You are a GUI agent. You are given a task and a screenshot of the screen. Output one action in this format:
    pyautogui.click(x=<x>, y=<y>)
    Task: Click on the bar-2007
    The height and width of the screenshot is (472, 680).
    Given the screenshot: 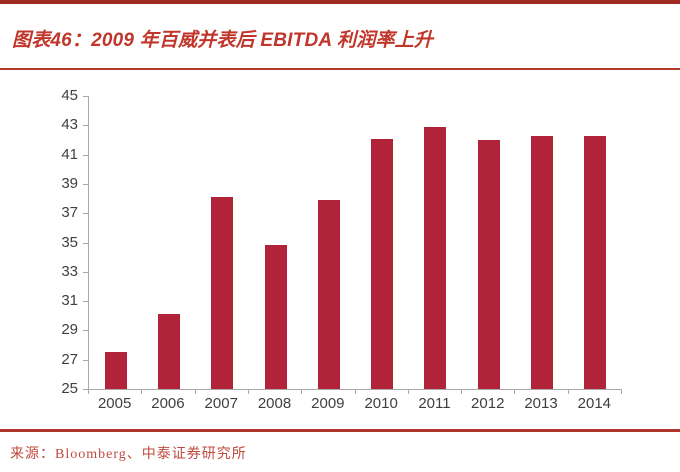 What is the action you would take?
    pyautogui.click(x=222, y=293)
    